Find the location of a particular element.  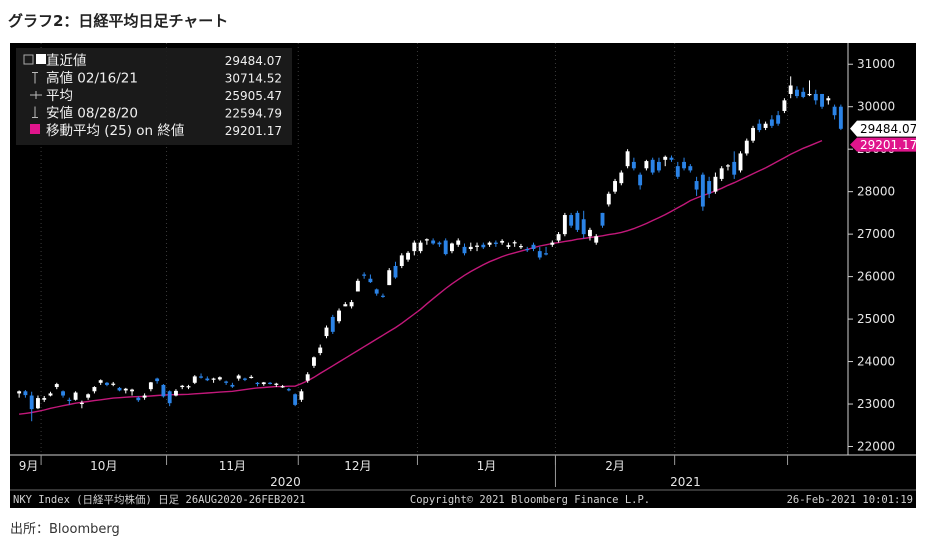

legend-value: 29484.07 is located at coordinates (253, 61).